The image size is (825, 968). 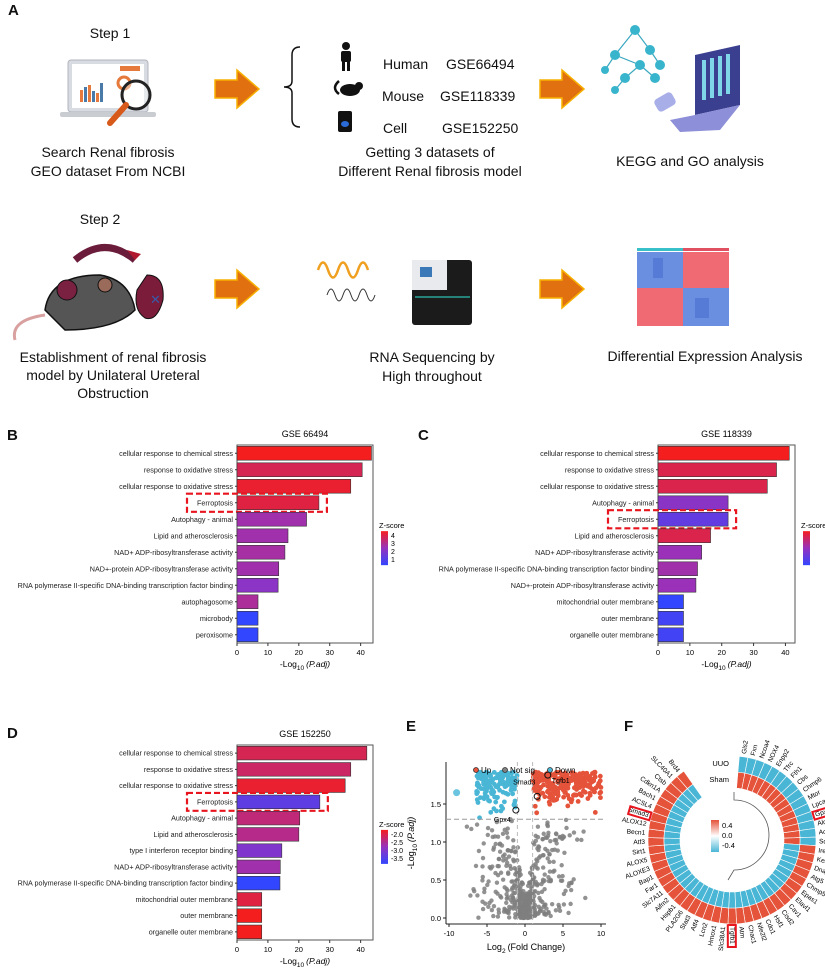 I want to click on gene-label: Atm, so click(x=741, y=932).